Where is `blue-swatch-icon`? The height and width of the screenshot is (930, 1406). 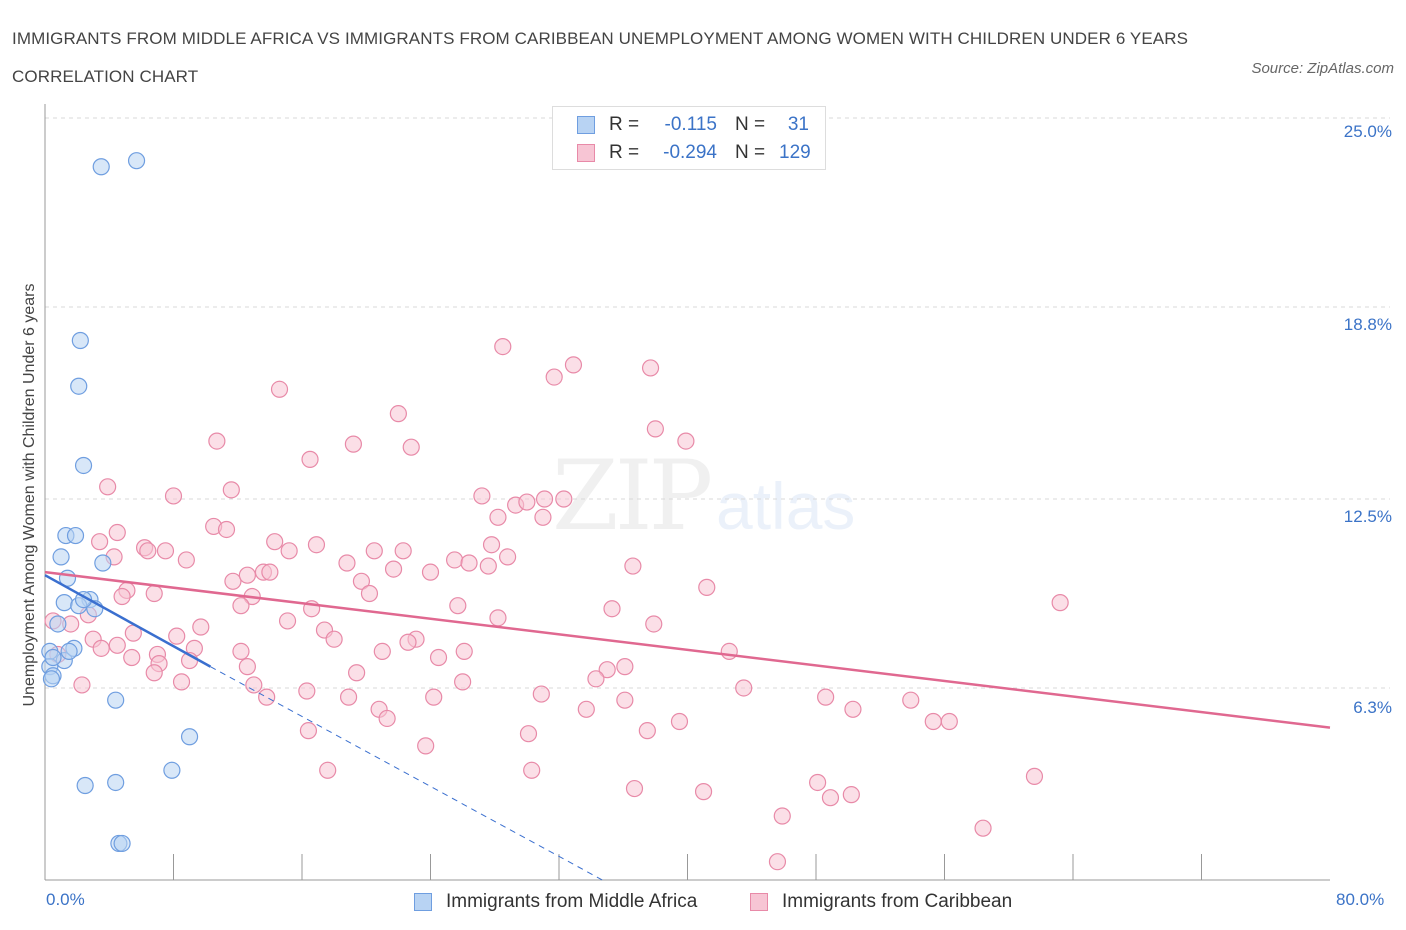
blue-swatch-icon is located at coordinates (423, 902).